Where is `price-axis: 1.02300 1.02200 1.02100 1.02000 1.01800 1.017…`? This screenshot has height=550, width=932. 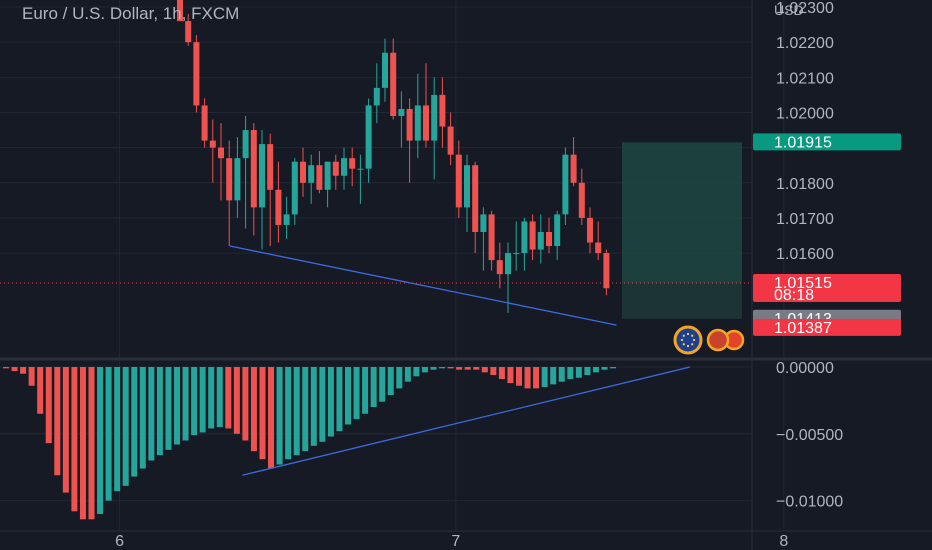
price-axis: 1.02300 1.02200 1.02100 1.02000 1.01800 1.017… is located at coordinates (809, 255).